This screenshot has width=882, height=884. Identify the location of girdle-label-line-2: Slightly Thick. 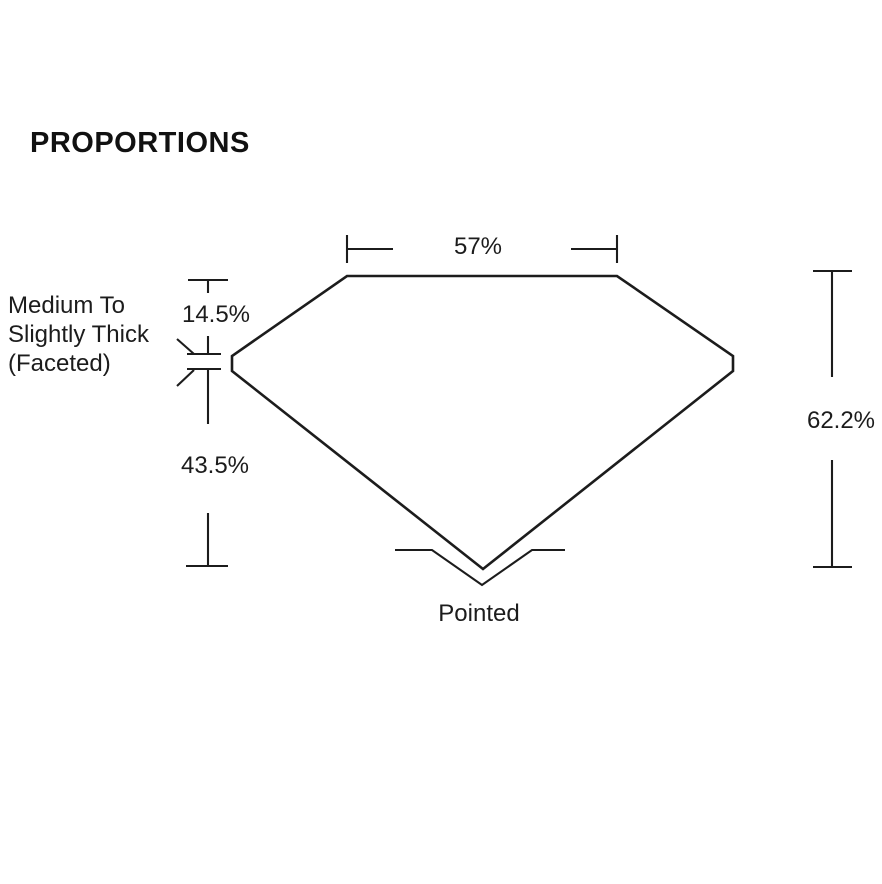
(78, 334).